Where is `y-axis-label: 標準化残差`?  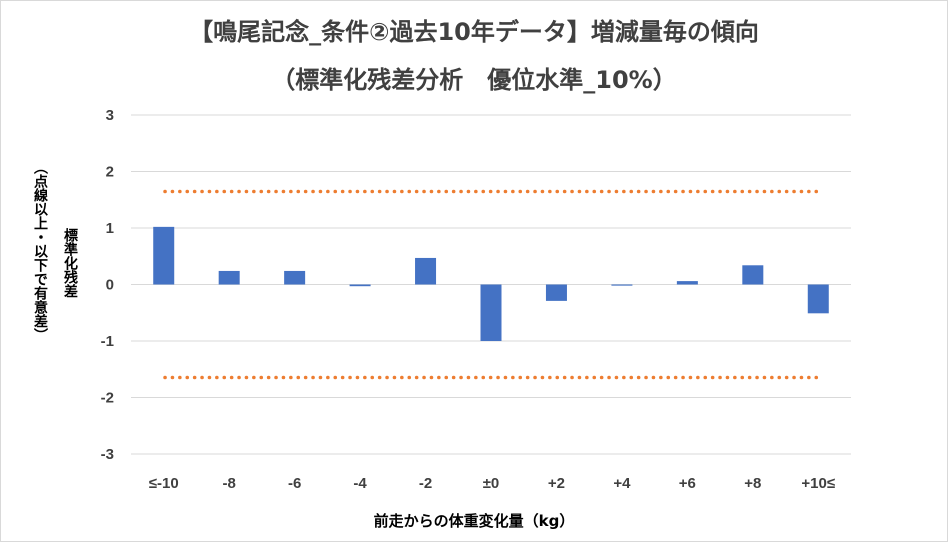
y-axis-label: 標準化残差 is located at coordinates (70, 263).